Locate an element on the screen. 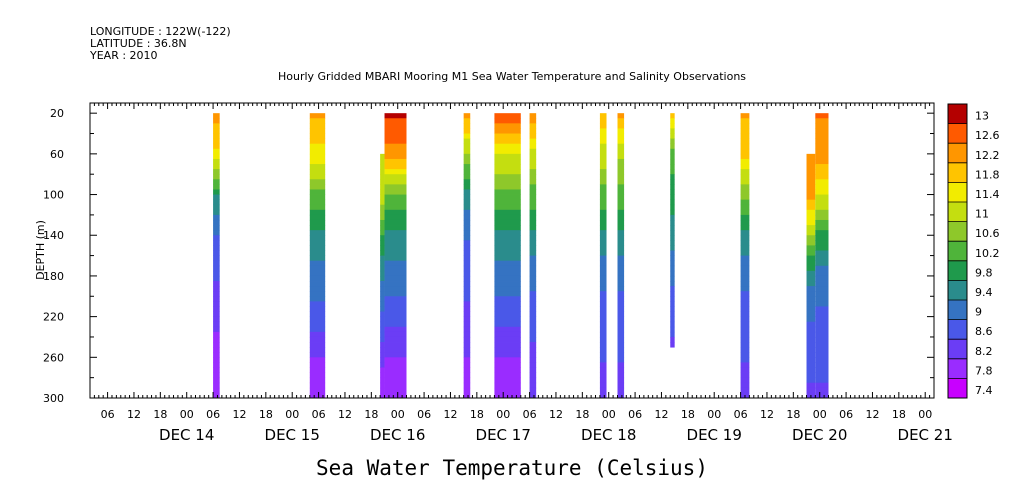 This screenshot has width=1009, height=504. x-tick-label: 00 is located at coordinates (925, 414).